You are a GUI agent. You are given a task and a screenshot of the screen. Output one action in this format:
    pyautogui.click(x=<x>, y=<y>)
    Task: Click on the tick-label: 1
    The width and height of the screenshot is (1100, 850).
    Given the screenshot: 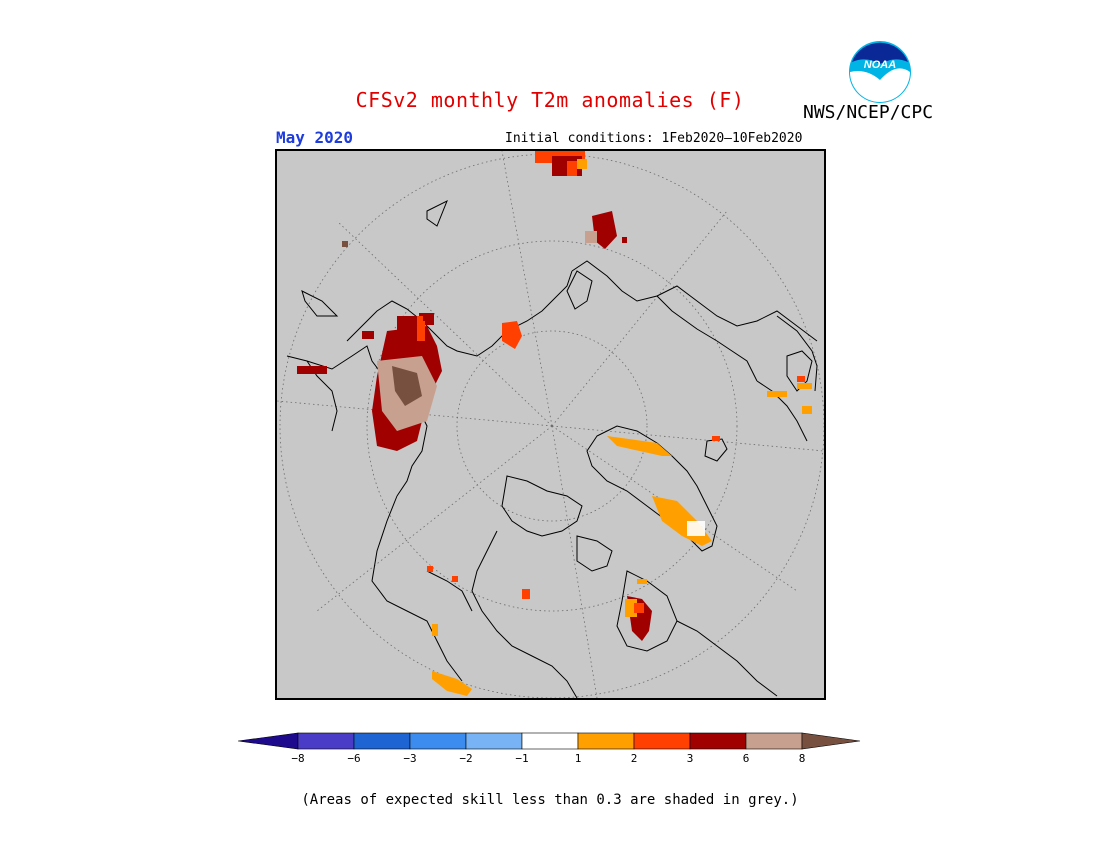 What is the action you would take?
    pyautogui.click(x=578, y=758)
    